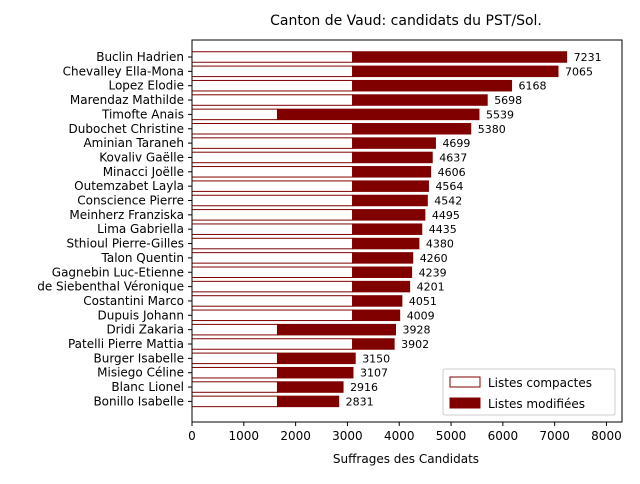 This screenshot has width=640, height=484. Describe the element at coordinates (126, 344) in the screenshot. I see `y-tick-label: Patelli Pierre Mattia` at that location.